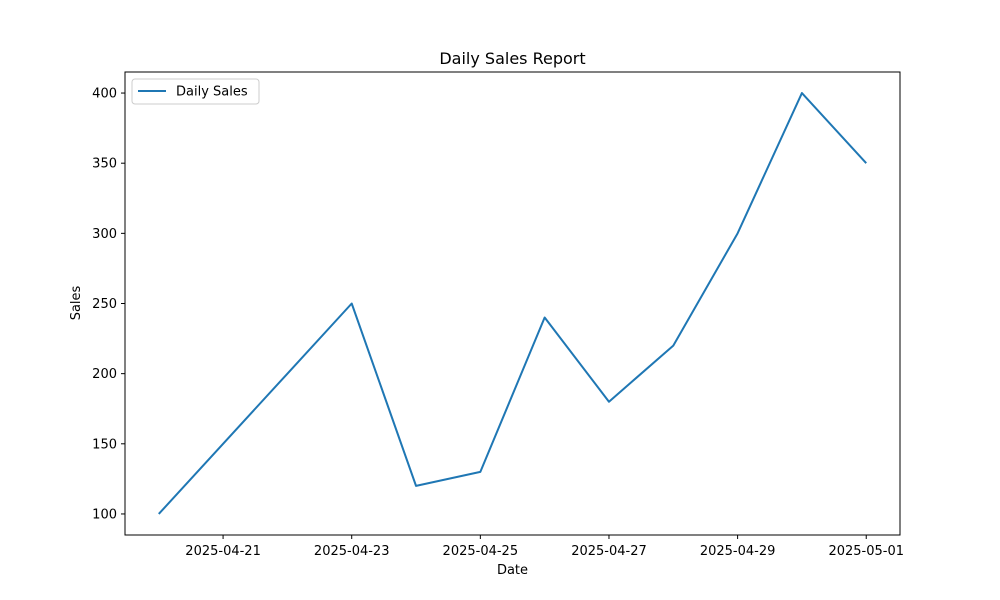 The image size is (1000, 600). What do you see at coordinates (512, 58) in the screenshot?
I see `chart-title: Daily Sales Report` at bounding box center [512, 58].